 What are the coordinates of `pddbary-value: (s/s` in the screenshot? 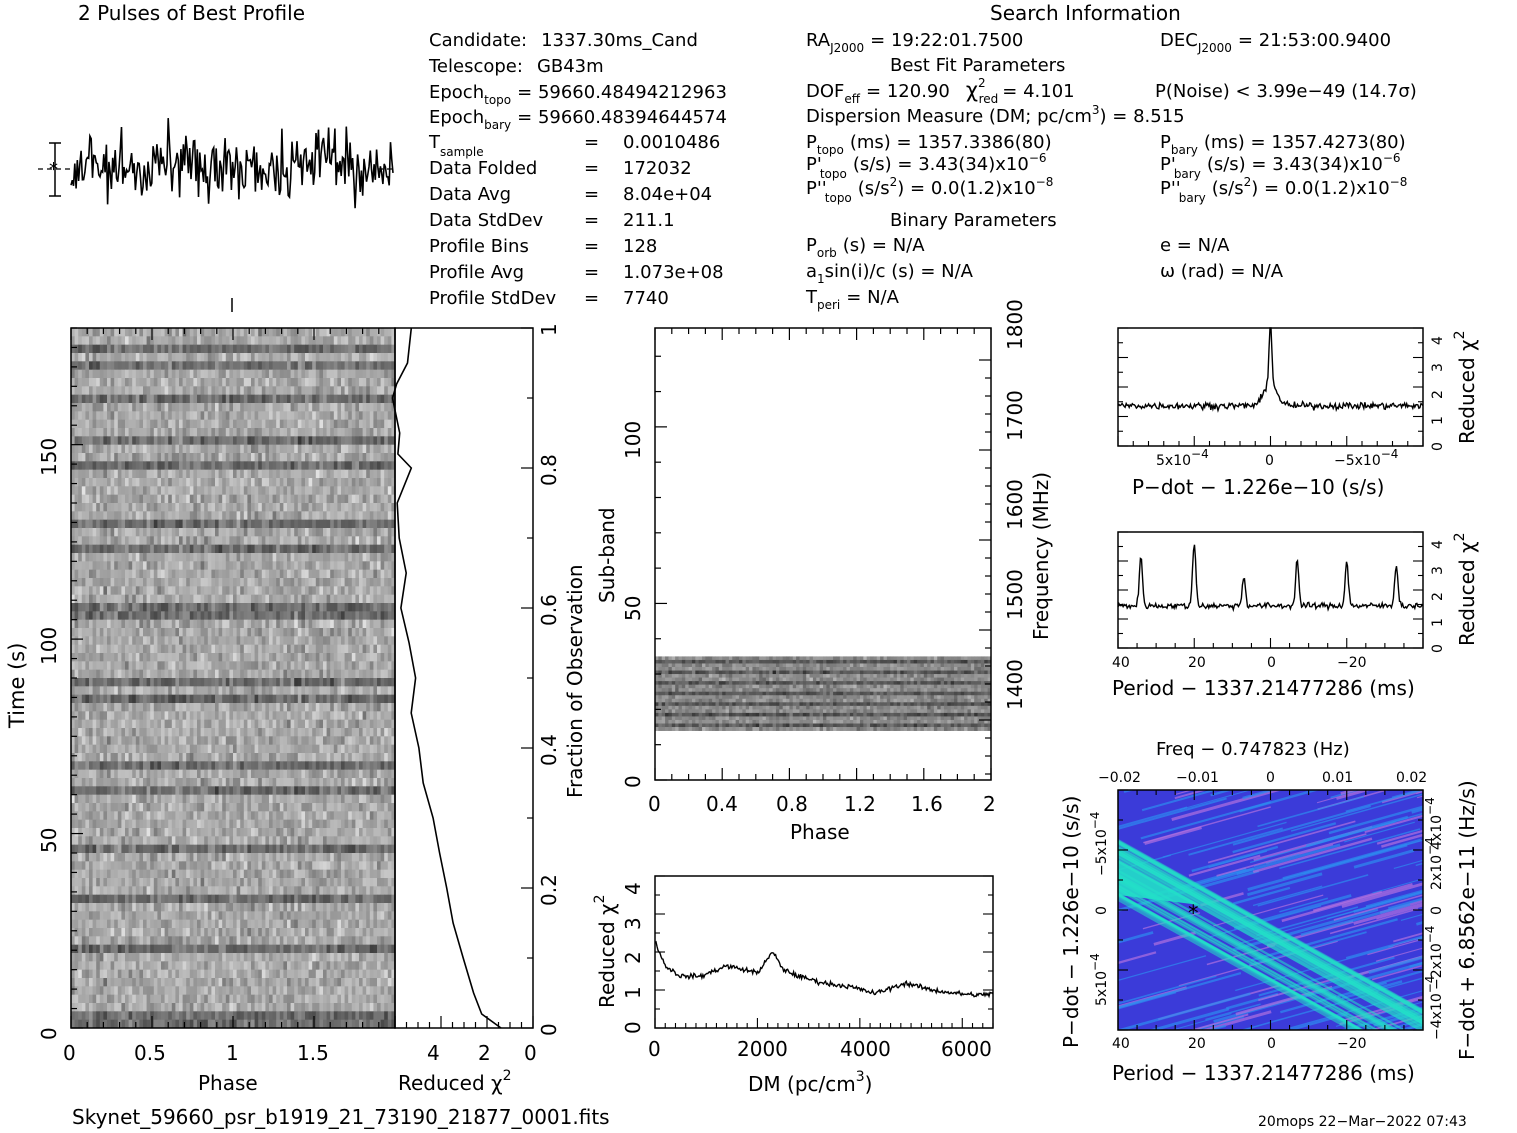 It's located at (1228, 188).